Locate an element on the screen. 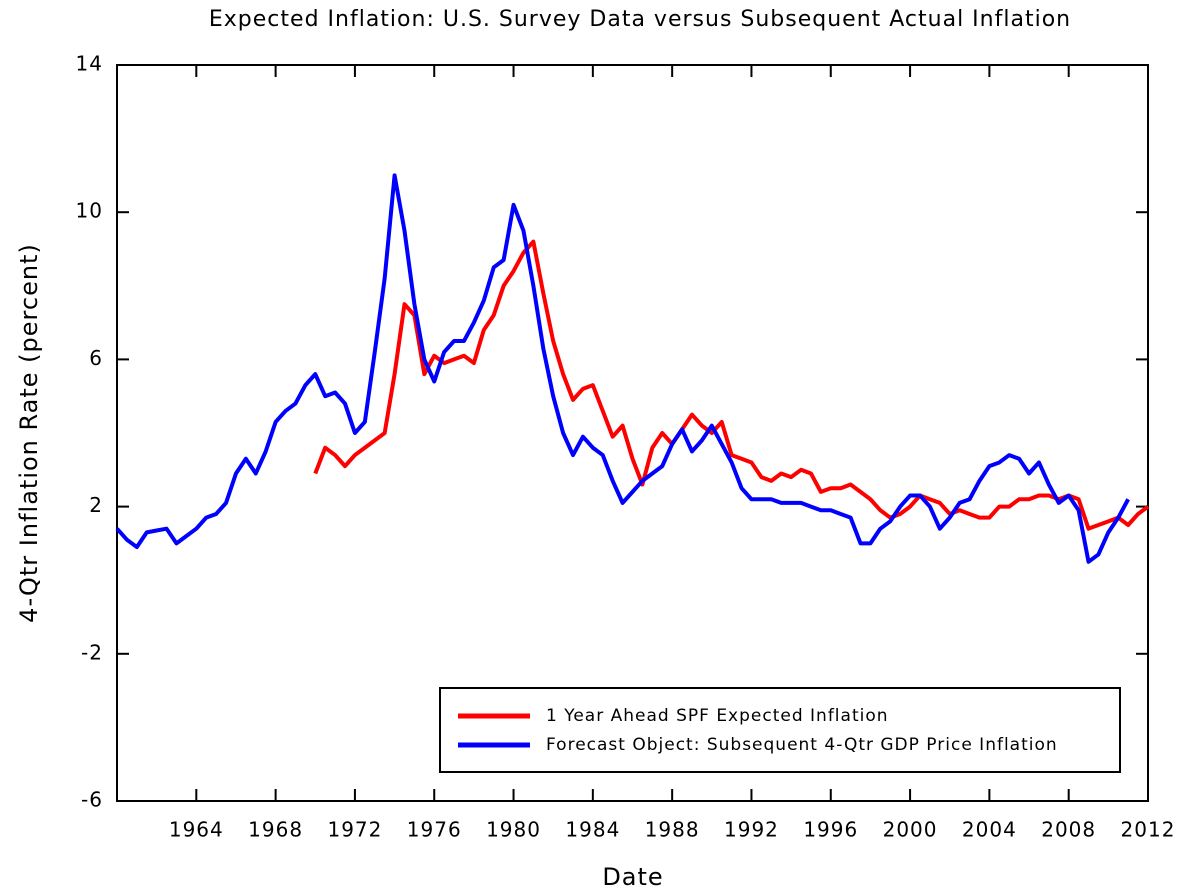 The image size is (1193, 892). x-axis-label: Date is located at coordinates (632, 877).